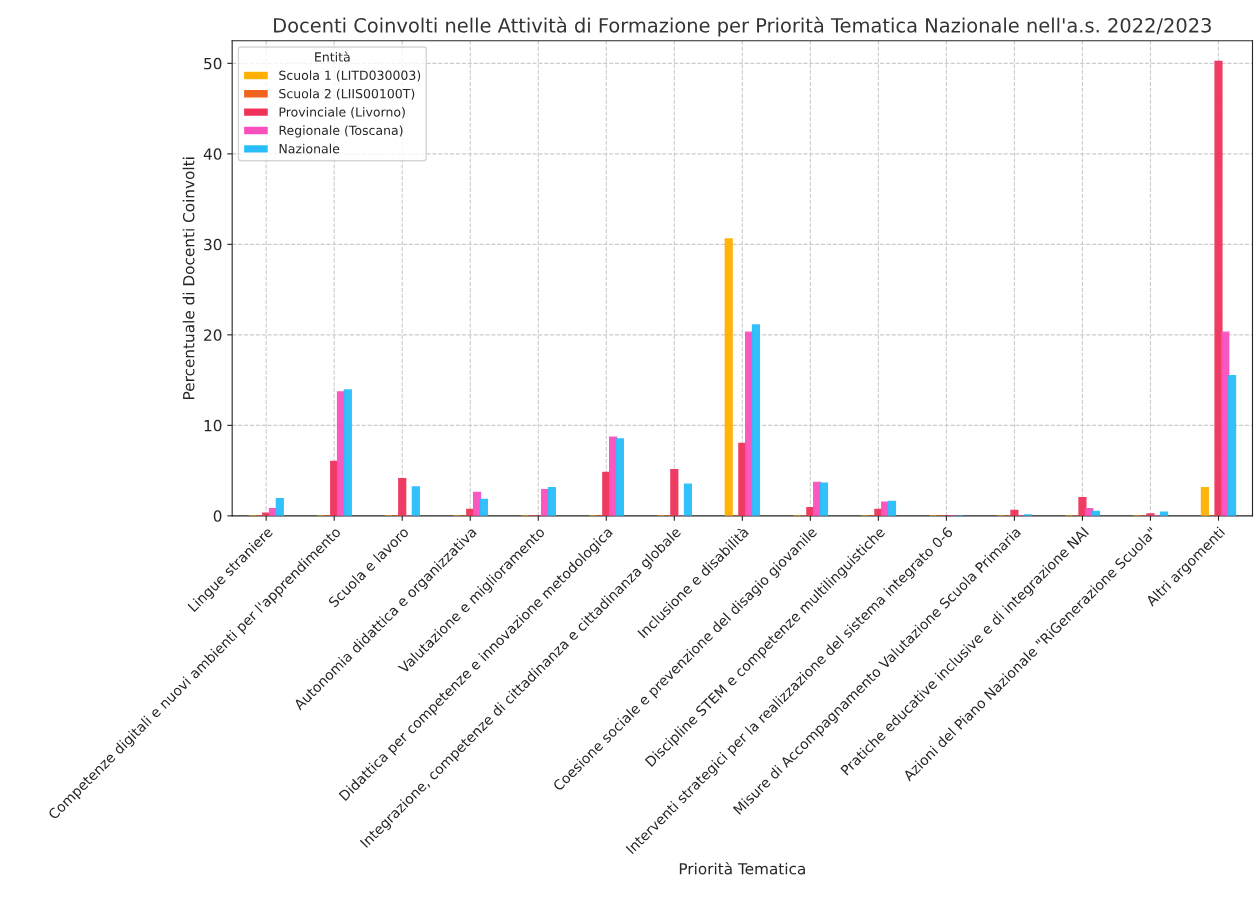 This screenshot has height=905, width=1255. Describe the element at coordinates (341, 131) in the screenshot. I see `legend-label: Regionale (Toscana)` at that location.